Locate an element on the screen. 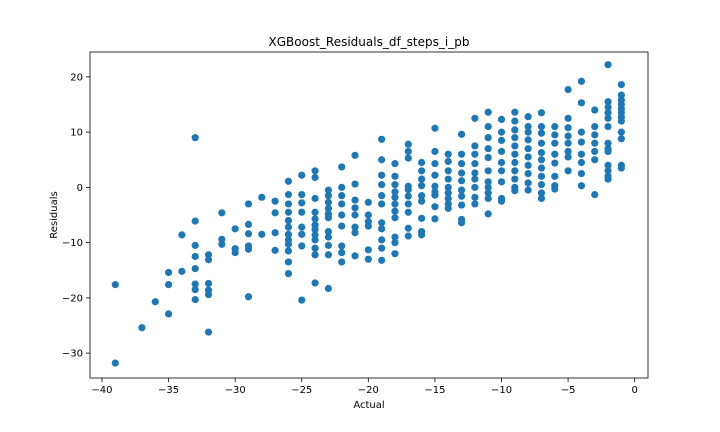 This screenshot has height=432, width=720. x-tick-label: −35 is located at coordinates (168, 390).